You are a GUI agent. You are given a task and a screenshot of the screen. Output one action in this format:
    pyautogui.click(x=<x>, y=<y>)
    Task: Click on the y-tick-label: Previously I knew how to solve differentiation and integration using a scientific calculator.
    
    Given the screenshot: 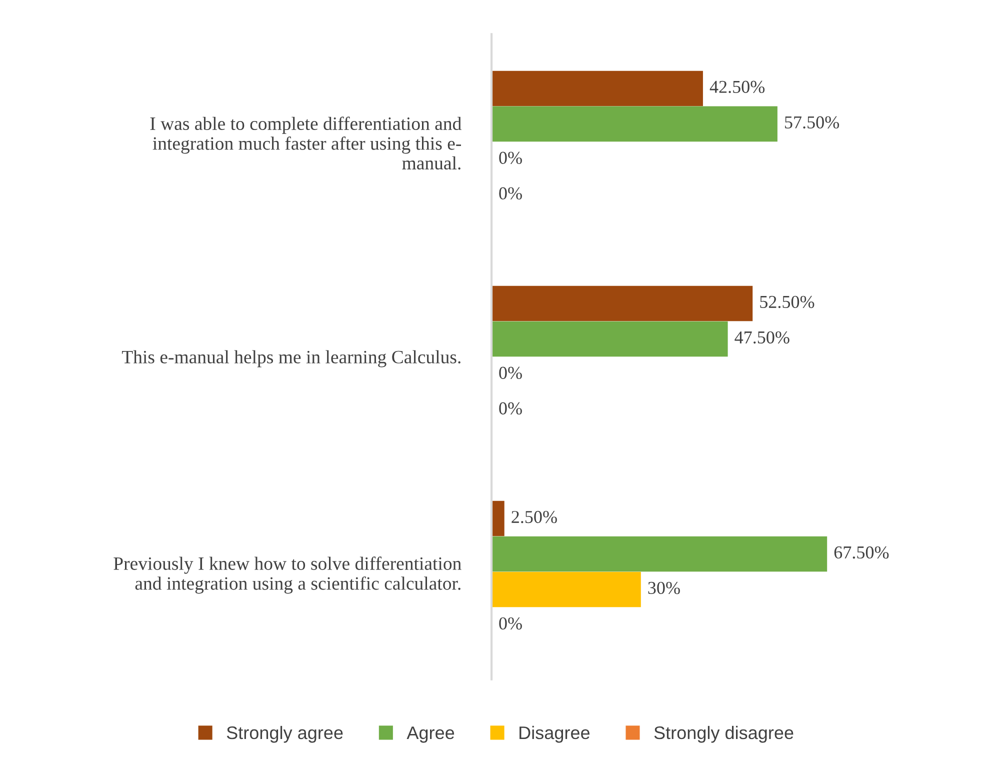 What is the action you would take?
    pyautogui.click(x=288, y=575)
    